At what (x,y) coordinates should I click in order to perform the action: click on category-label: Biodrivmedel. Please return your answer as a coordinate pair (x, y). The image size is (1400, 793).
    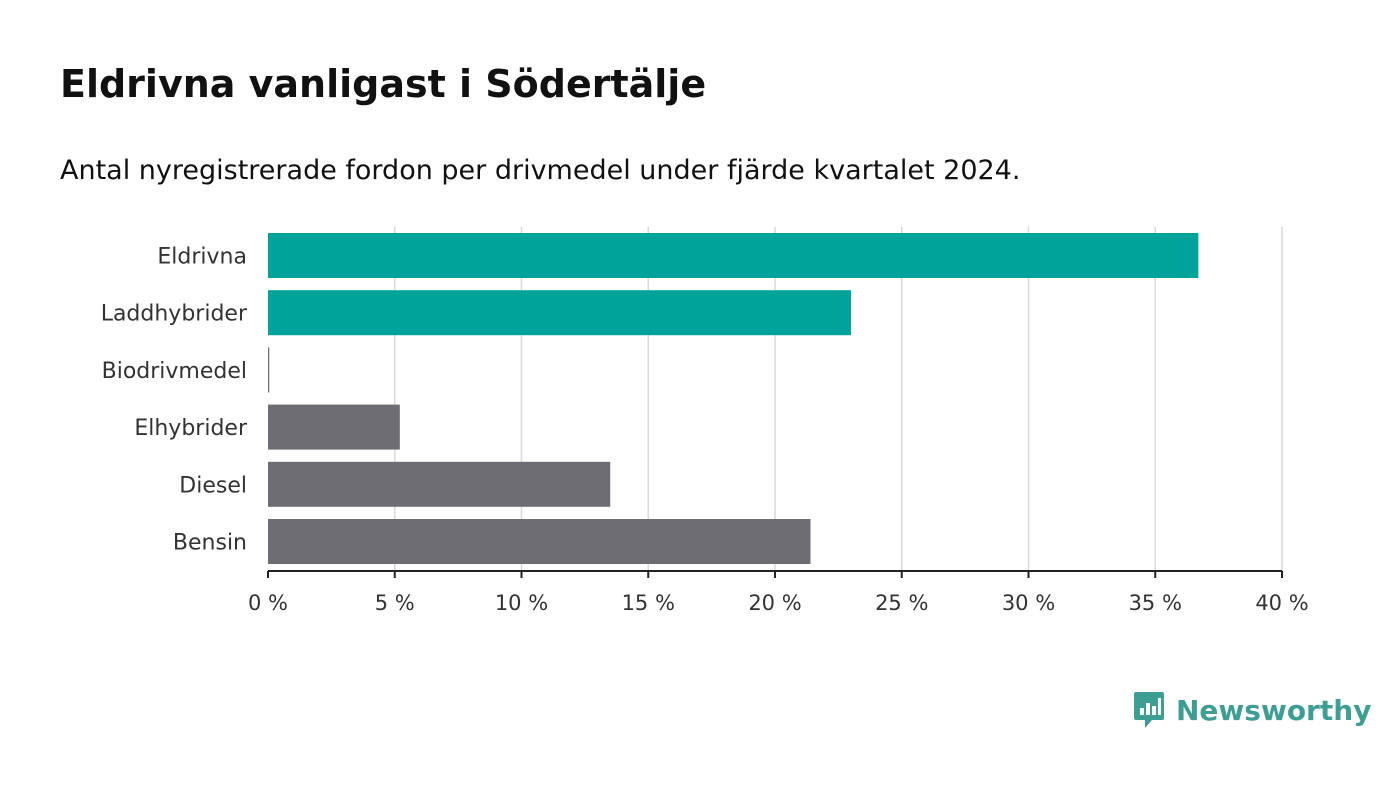
    Looking at the image, I should click on (174, 371).